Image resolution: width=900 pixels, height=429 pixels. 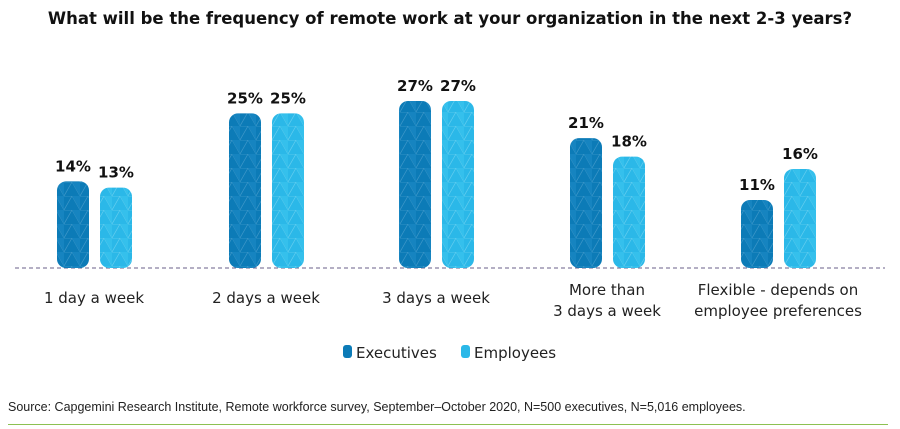 What do you see at coordinates (800, 154) in the screenshot?
I see `data-label: 16%` at bounding box center [800, 154].